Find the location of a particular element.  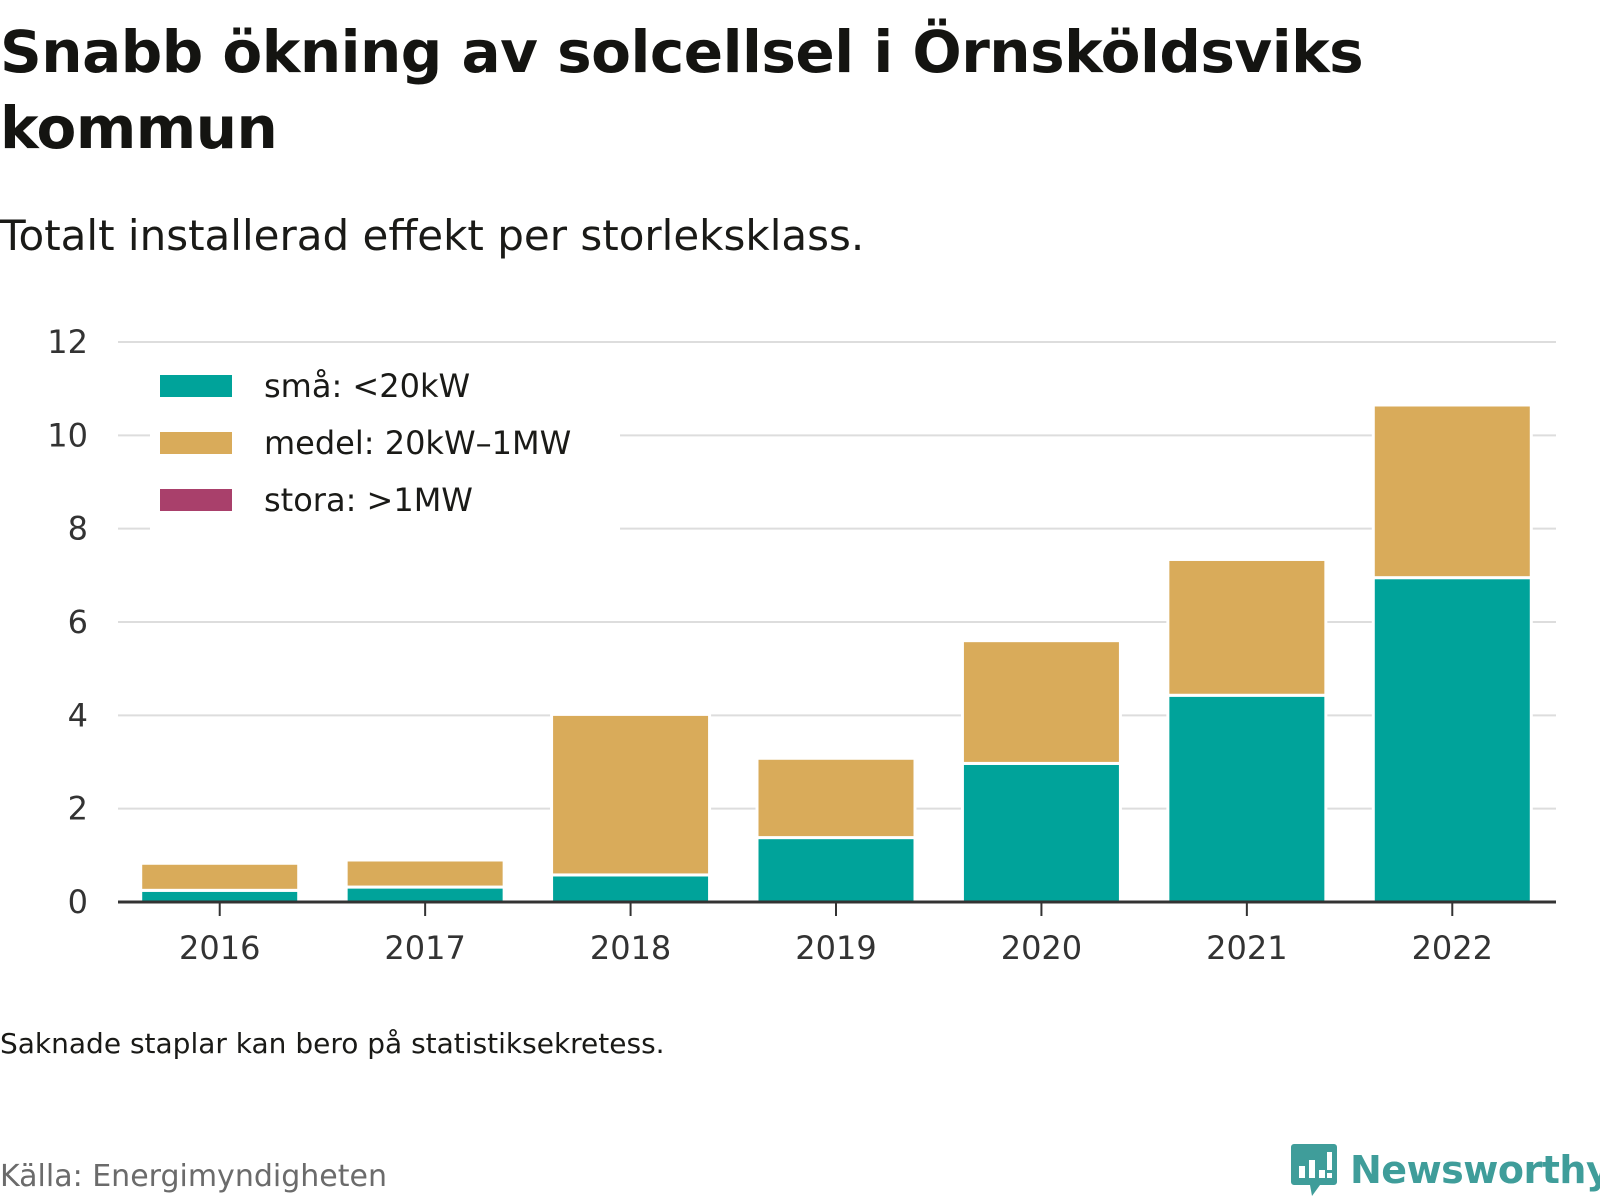

legend-label: medel: 20kW–1MW is located at coordinates (417, 443).